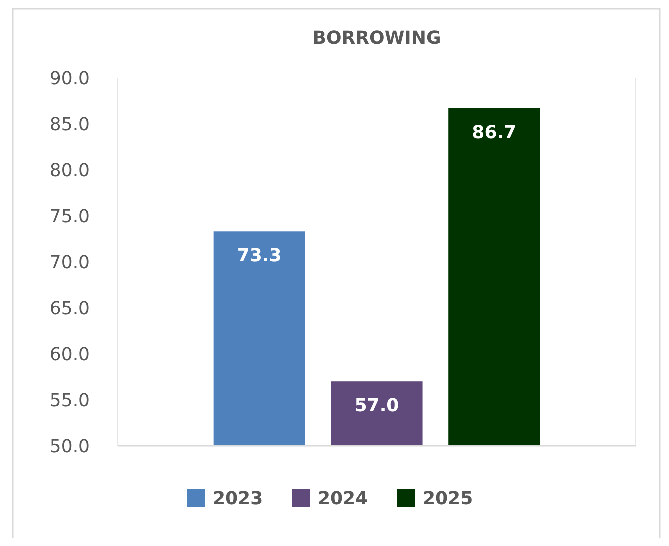 The width and height of the screenshot is (669, 546). Describe the element at coordinates (238, 499) in the screenshot. I see `legend-label: 2023` at that location.